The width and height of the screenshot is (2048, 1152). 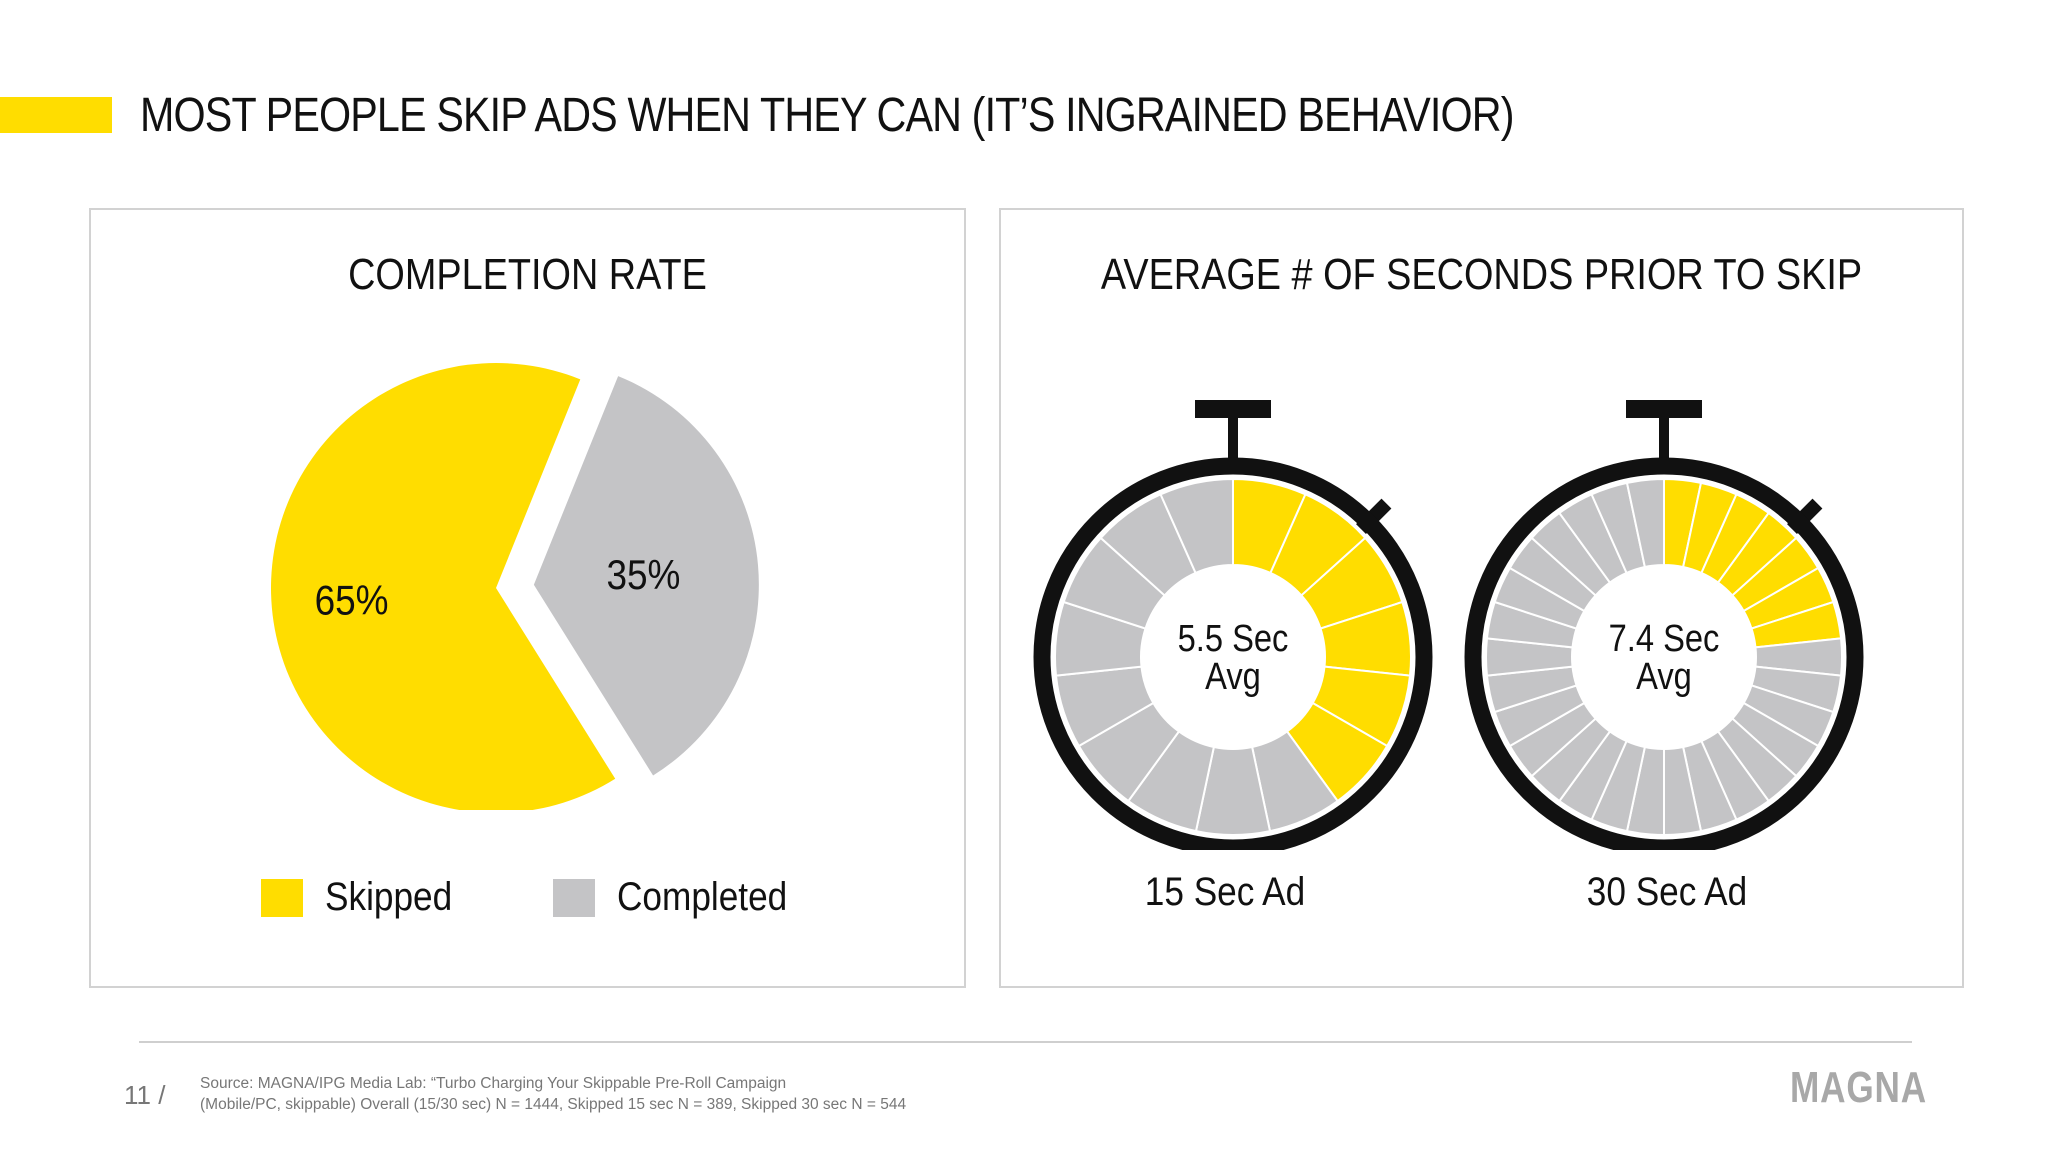 I want to click on pie-slice-skipped, so click(x=443, y=586).